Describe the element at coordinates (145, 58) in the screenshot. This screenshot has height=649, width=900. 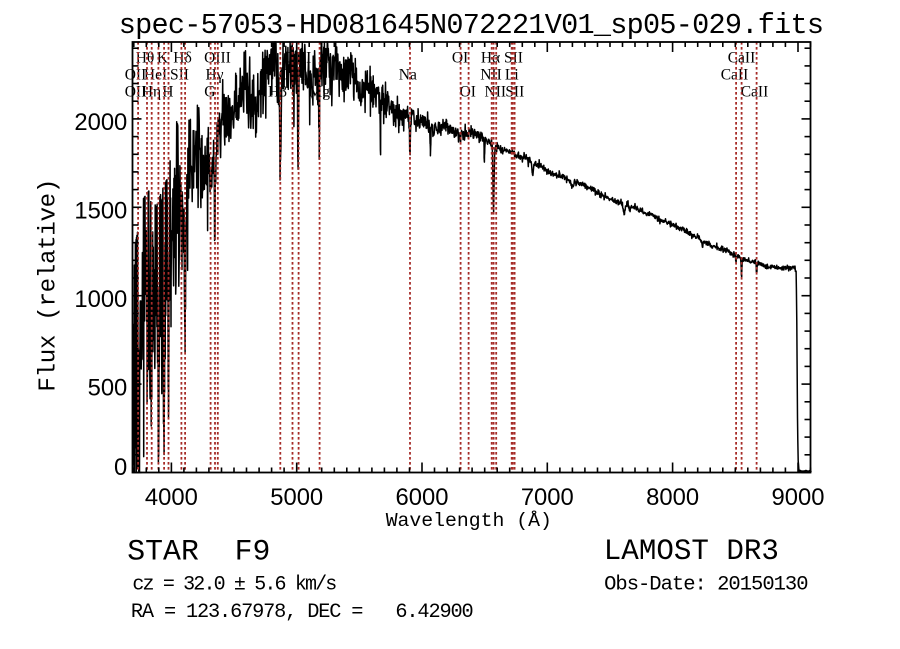
I see `svg-text: Hθ` at that location.